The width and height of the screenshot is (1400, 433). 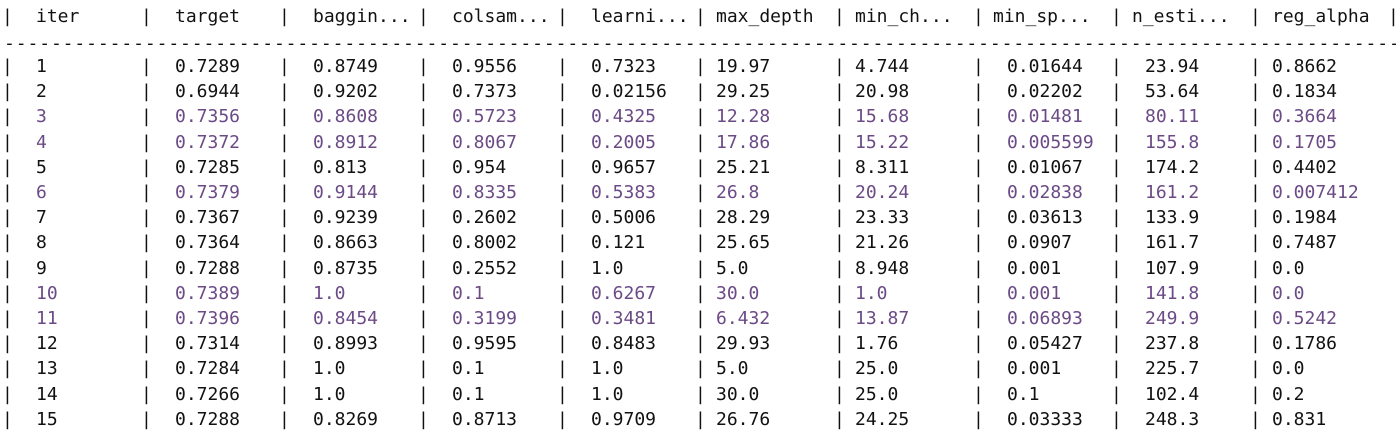 I want to click on table-cell: 0.8735, so click(x=346, y=268).